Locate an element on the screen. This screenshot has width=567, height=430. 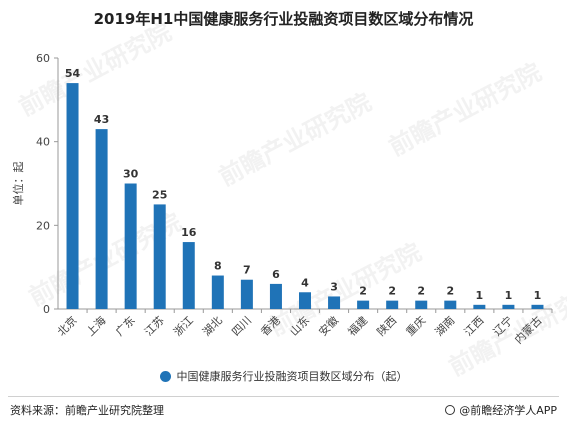
x-tick-label: 浙江 is located at coordinates (183, 326).